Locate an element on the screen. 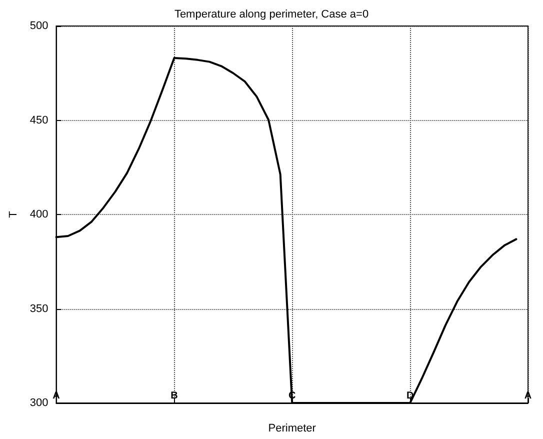 This screenshot has width=543, height=439. y-tick-label: 300 is located at coordinates (39, 403).